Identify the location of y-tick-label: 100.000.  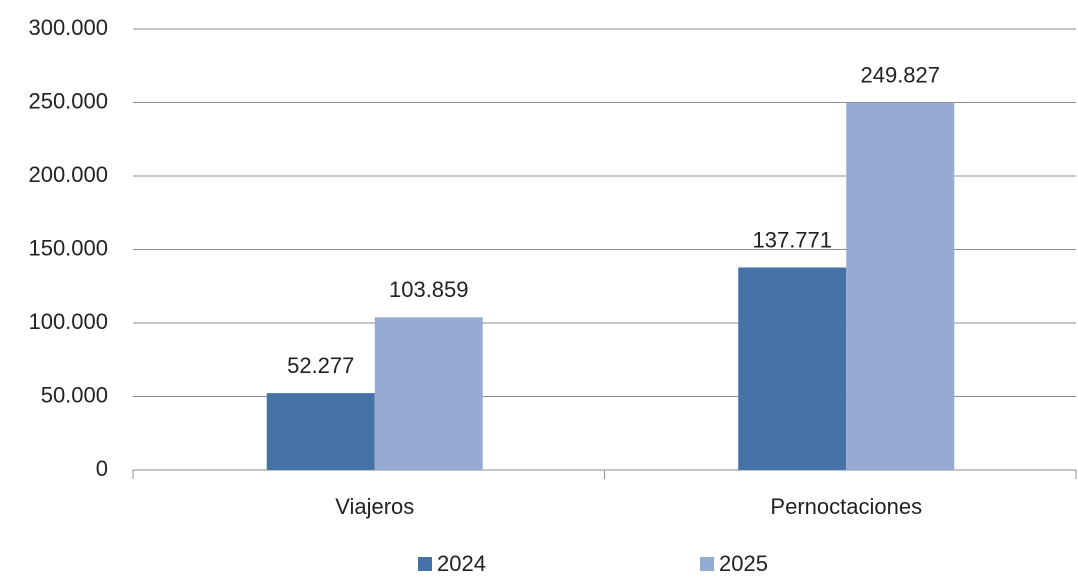
(68, 321).